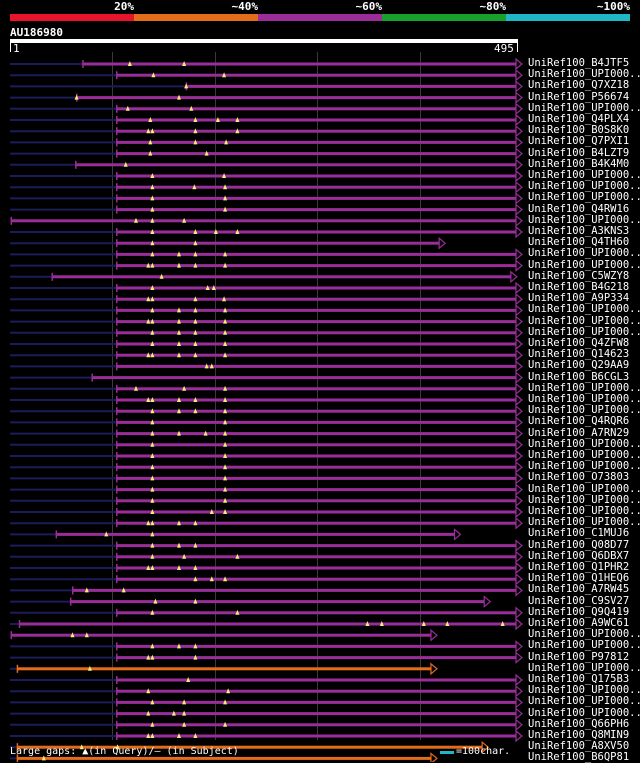 The height and width of the screenshot is (763, 640). What do you see at coordinates (579, 298) in the screenshot?
I see `hit-label: UniRef100_A9P334` at bounding box center [579, 298].